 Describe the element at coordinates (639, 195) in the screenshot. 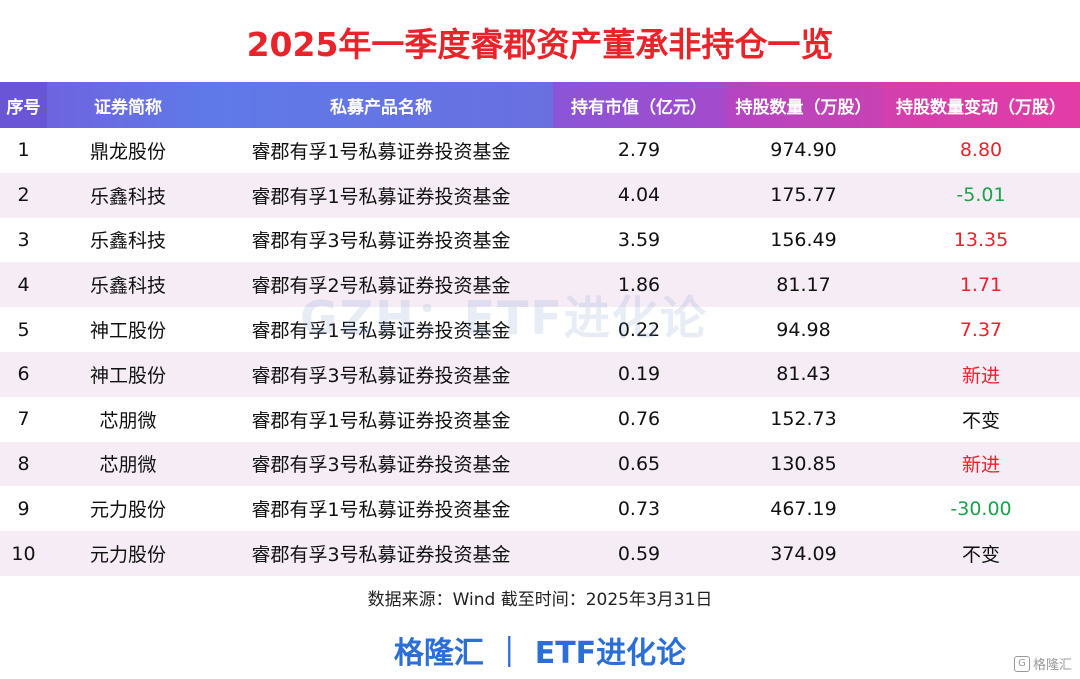

I see `row-value: 4.04` at that location.